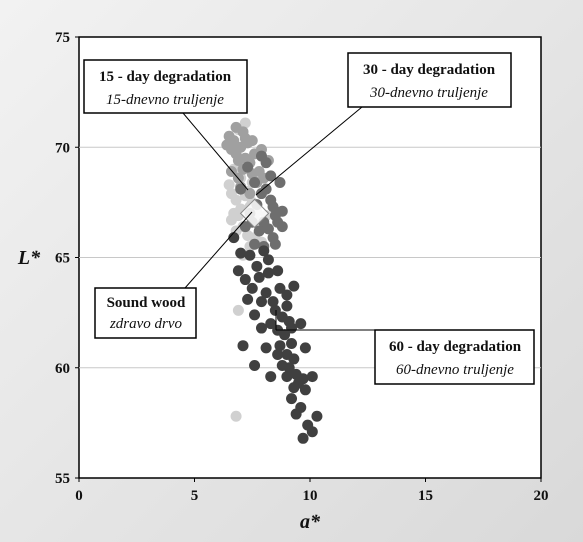 This screenshot has width=583, height=542. I want to click on annotation-15-day-title: 15 - day degradation, so click(165, 77).